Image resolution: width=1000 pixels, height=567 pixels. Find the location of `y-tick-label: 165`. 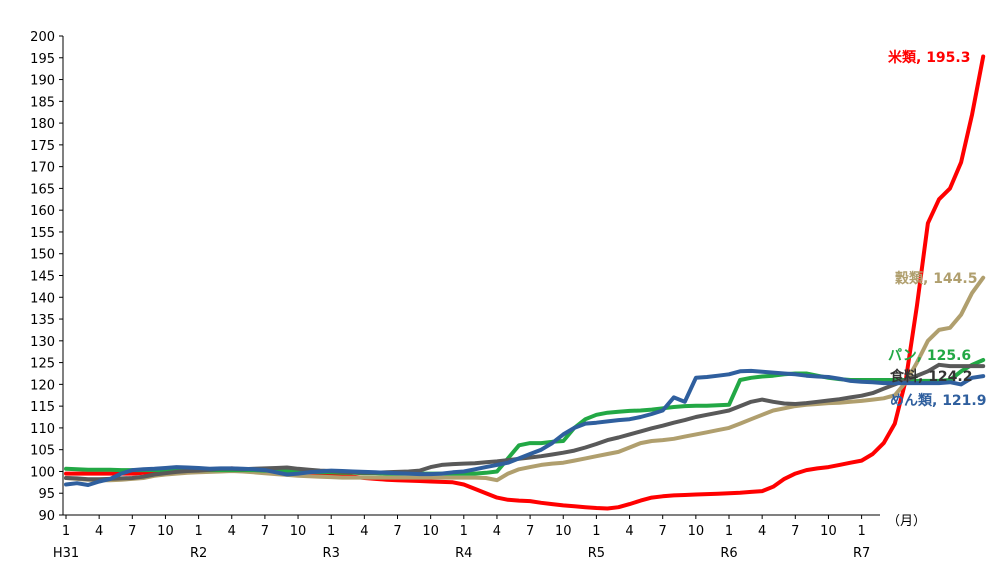

y-tick-label: 165 is located at coordinates (42, 189).